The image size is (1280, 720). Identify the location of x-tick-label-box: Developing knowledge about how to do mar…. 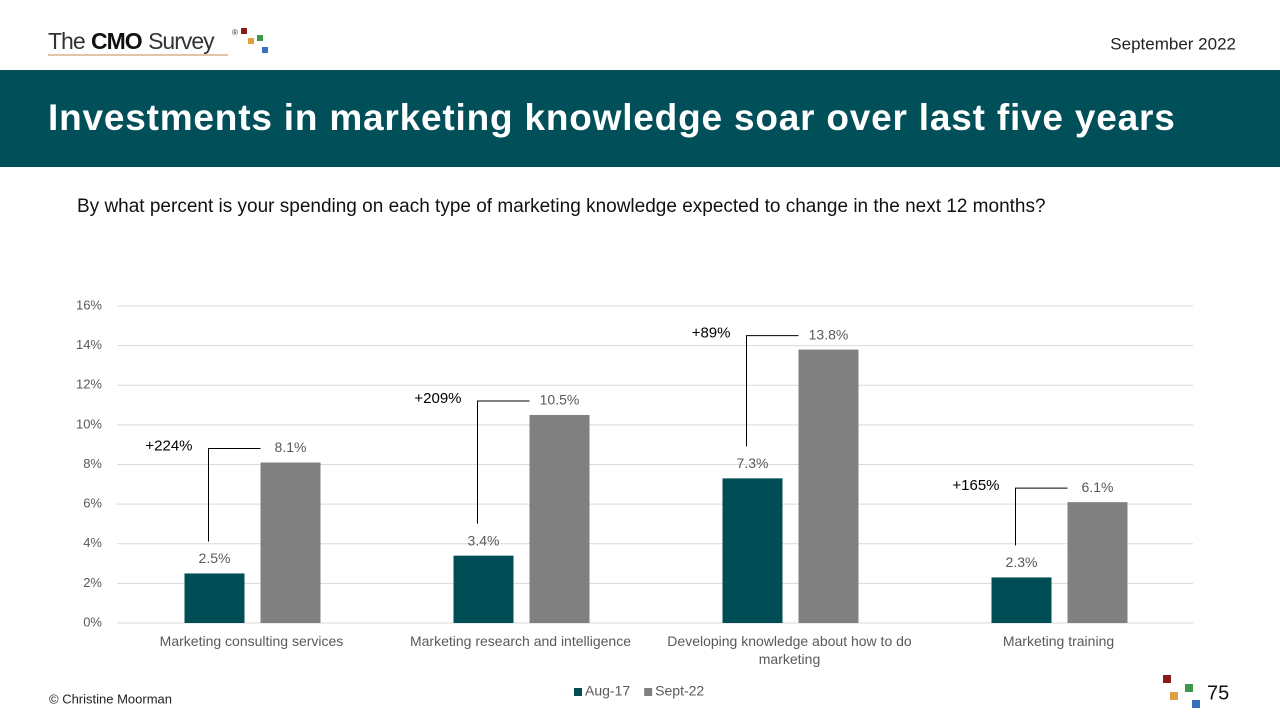
(789, 650).